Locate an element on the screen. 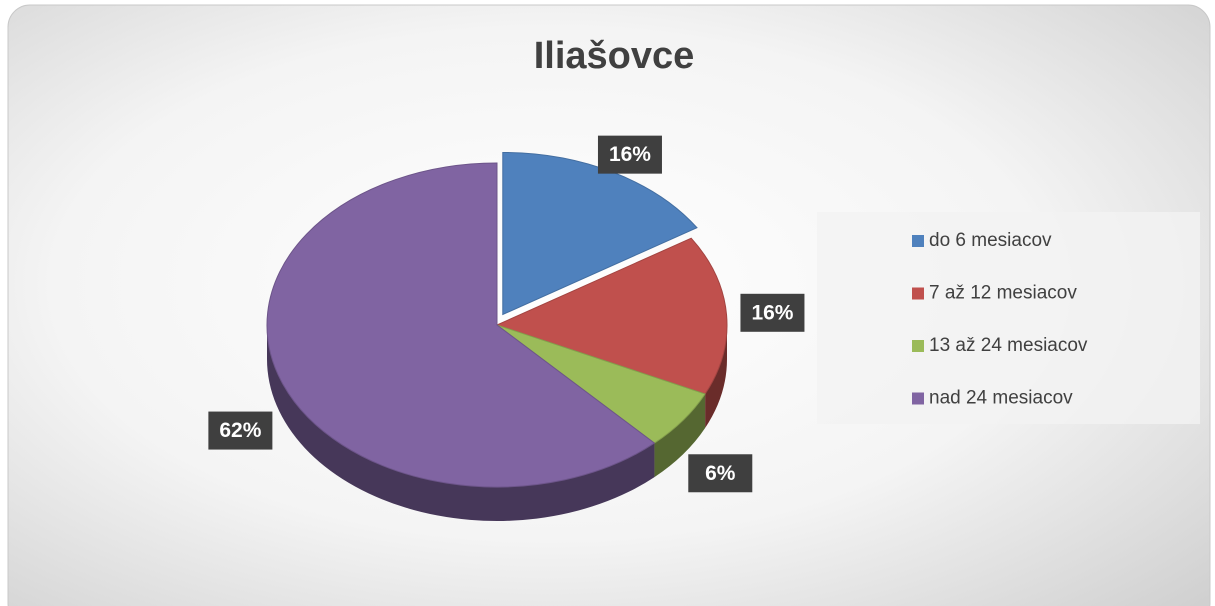 The image size is (1215, 606). data-label: 6% is located at coordinates (720, 473).